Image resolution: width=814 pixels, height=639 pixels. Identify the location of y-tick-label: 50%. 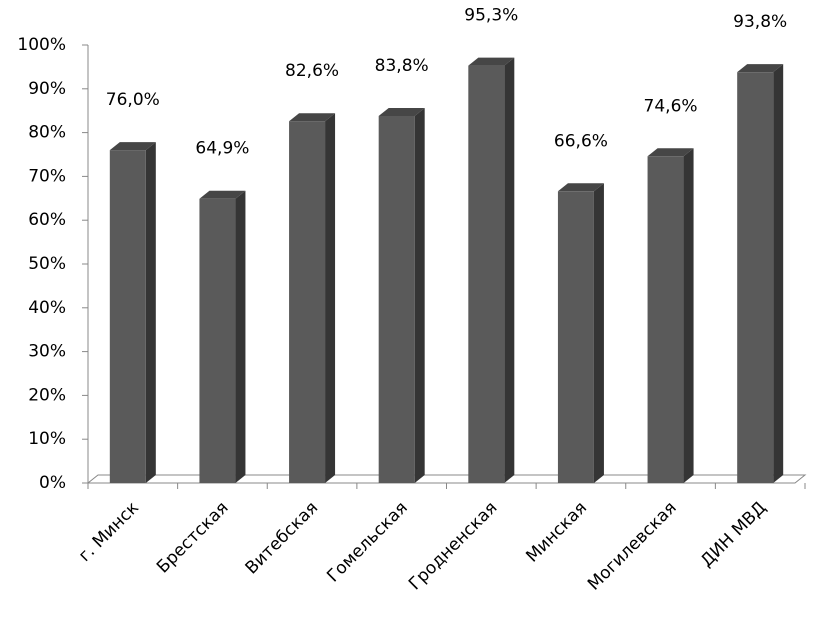
(47, 264).